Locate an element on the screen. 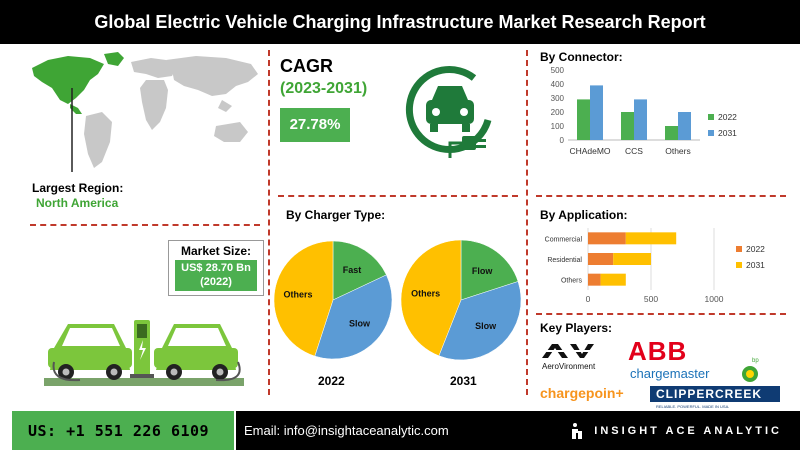 This screenshot has width=800, height=450. cagr-value: 27.78% is located at coordinates (315, 125).